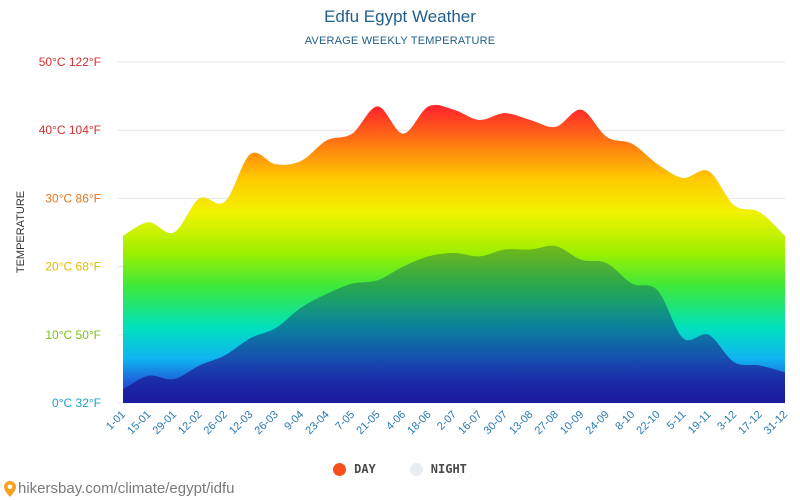 This screenshot has height=500, width=800. What do you see at coordinates (700, 423) in the screenshot?
I see `x-tick-label: 19-11` at bounding box center [700, 423].